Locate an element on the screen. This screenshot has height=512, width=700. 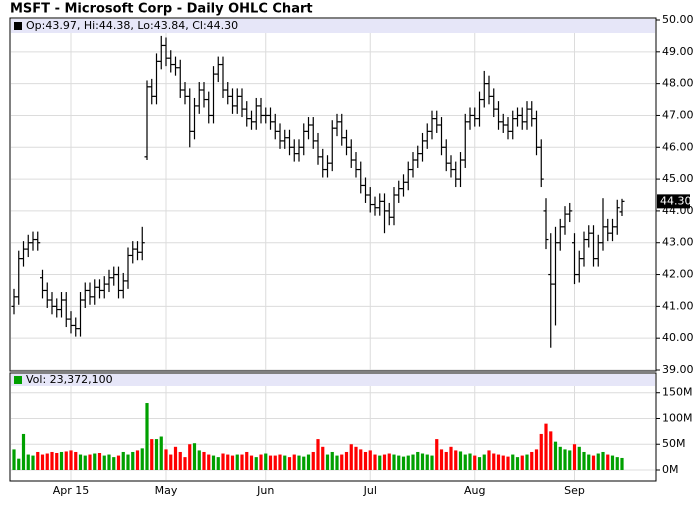
info-icon is located at coordinates (18, 26).